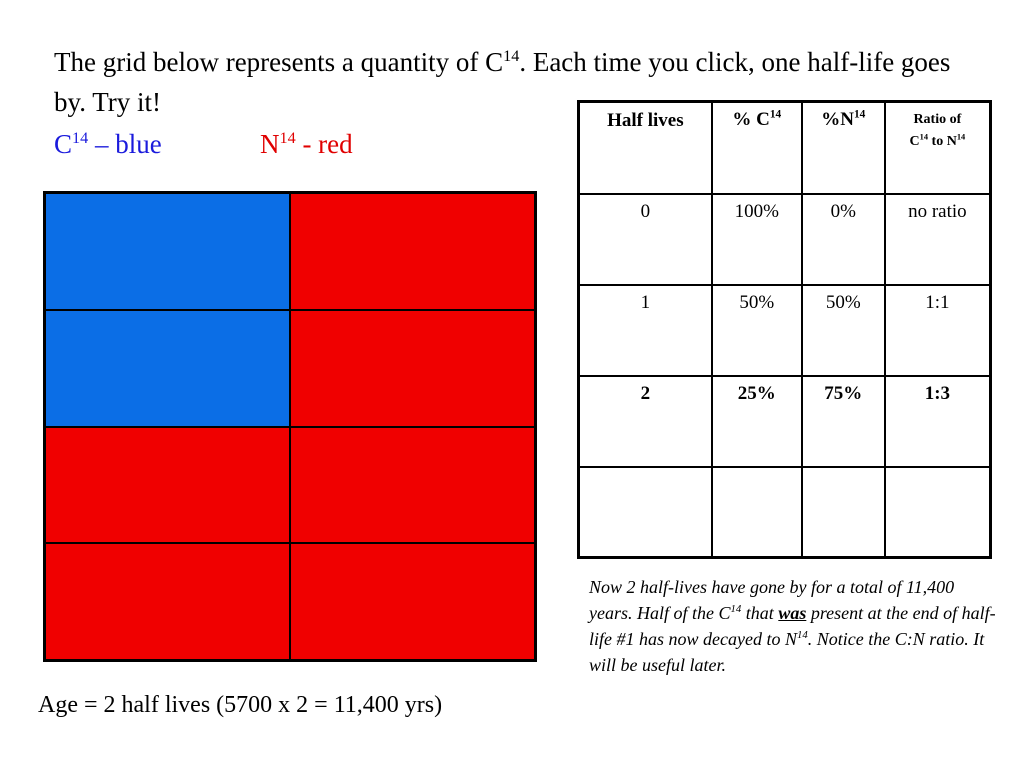  Describe the element at coordinates (756, 421) in the screenshot. I see `cell-percent-c14: 25%` at that location.